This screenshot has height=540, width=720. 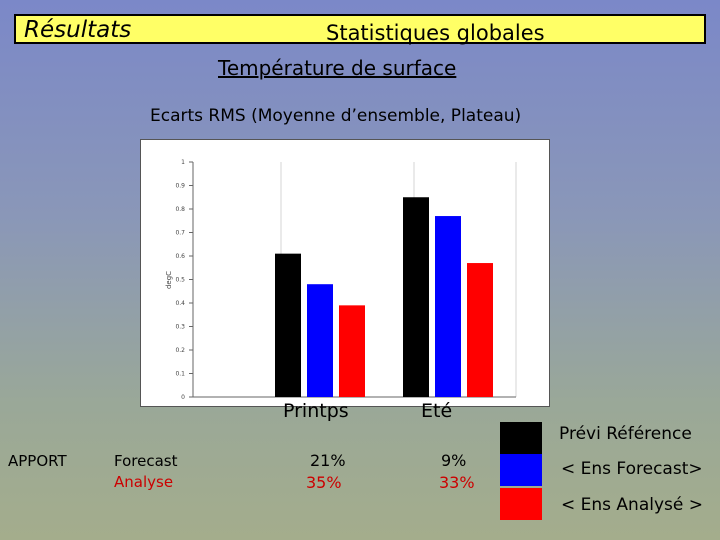 What do you see at coordinates (180, 350) in the screenshot?
I see `y-tick-label: 0.2` at bounding box center [180, 350].